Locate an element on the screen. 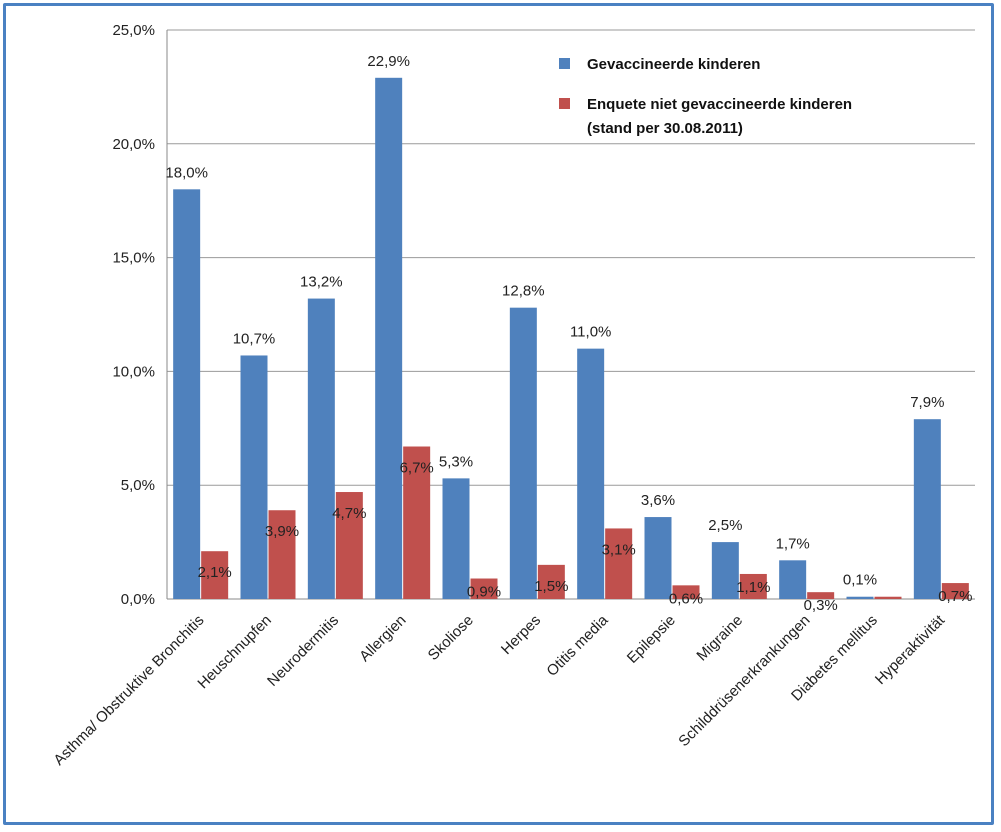 The image size is (1001, 832). data-label-vaccinated: 11,0% is located at coordinates (590, 332).